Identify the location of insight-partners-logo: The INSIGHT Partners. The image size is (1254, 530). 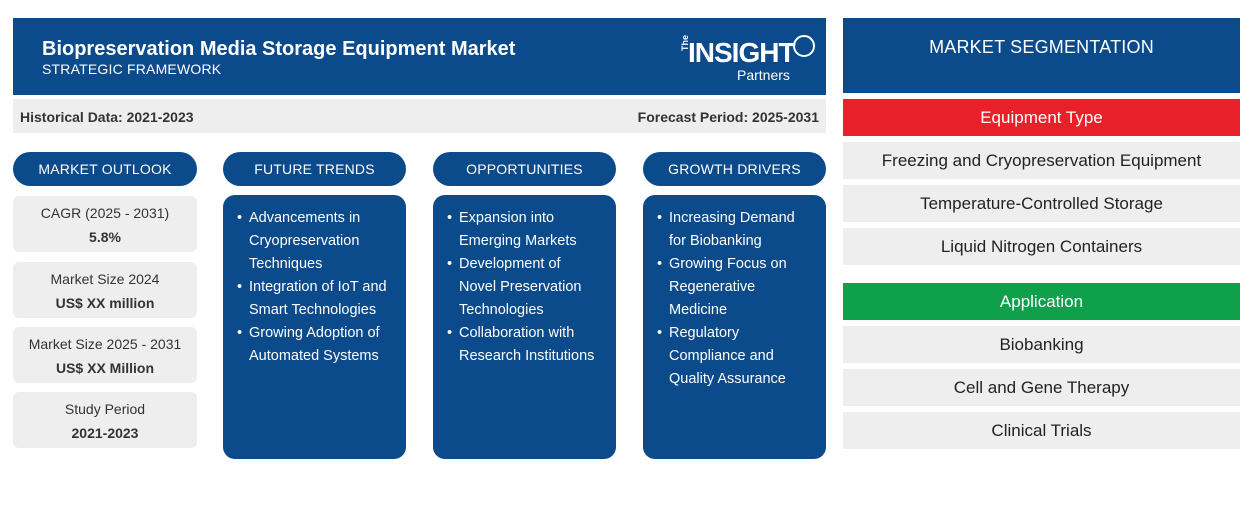
(747, 59).